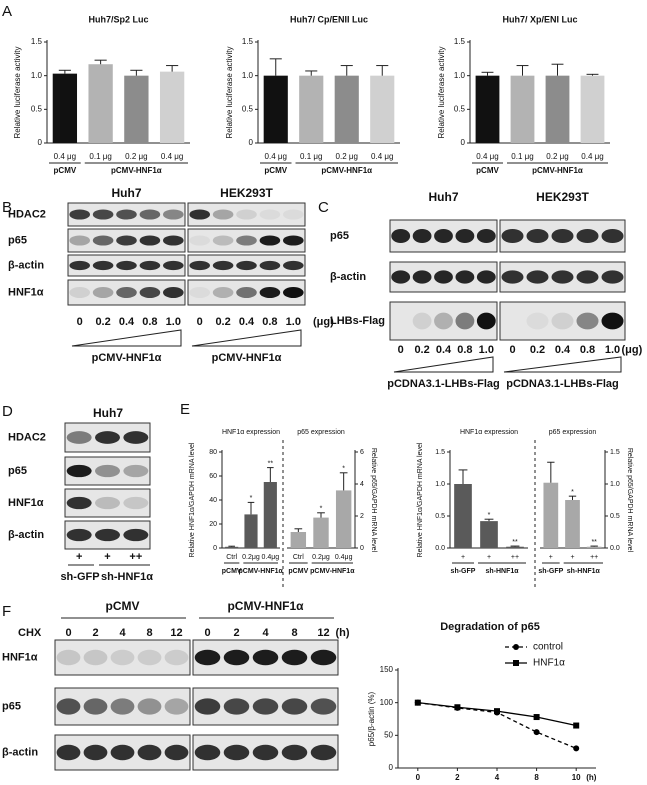  Describe the element at coordinates (343, 469) in the screenshot. I see `significance: *` at that location.